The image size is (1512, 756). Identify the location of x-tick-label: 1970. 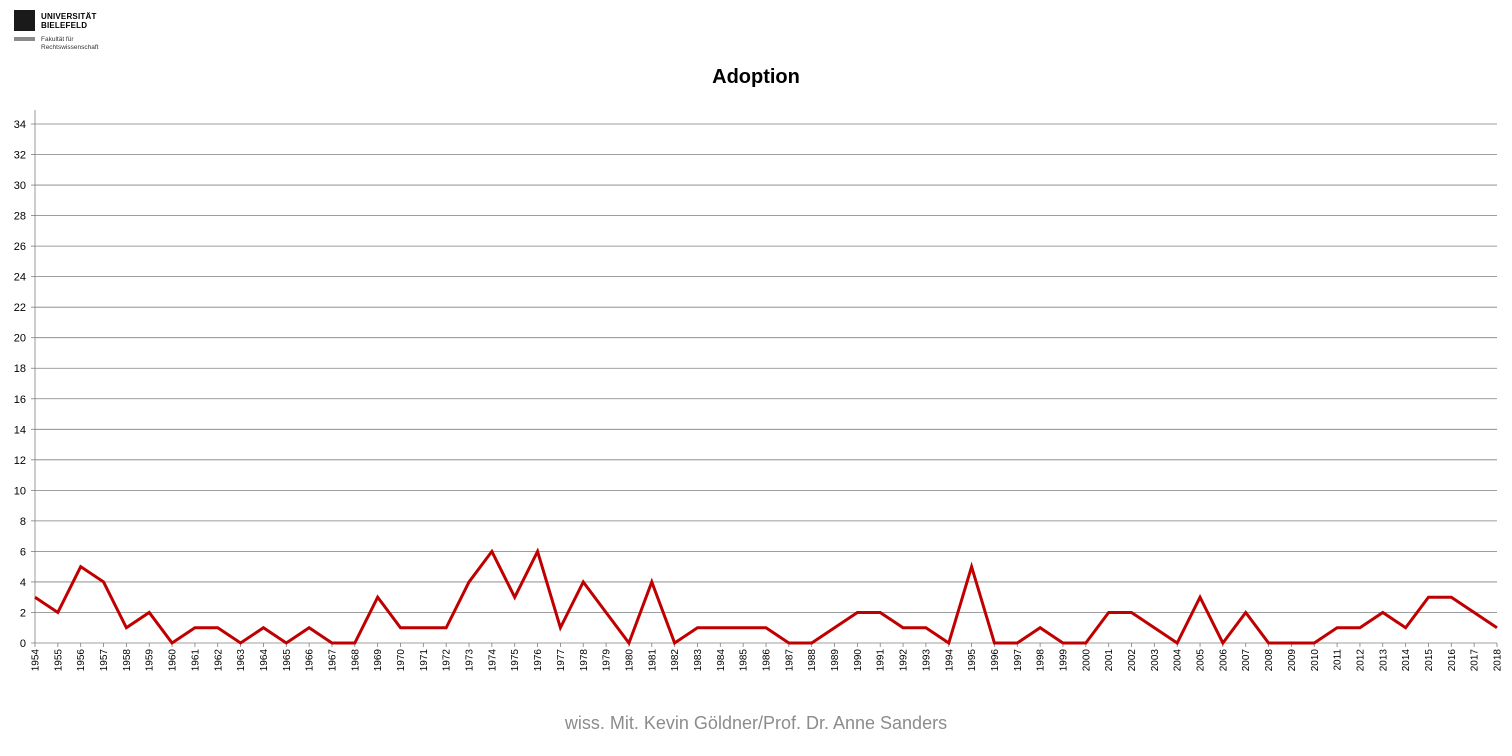
(401, 660).